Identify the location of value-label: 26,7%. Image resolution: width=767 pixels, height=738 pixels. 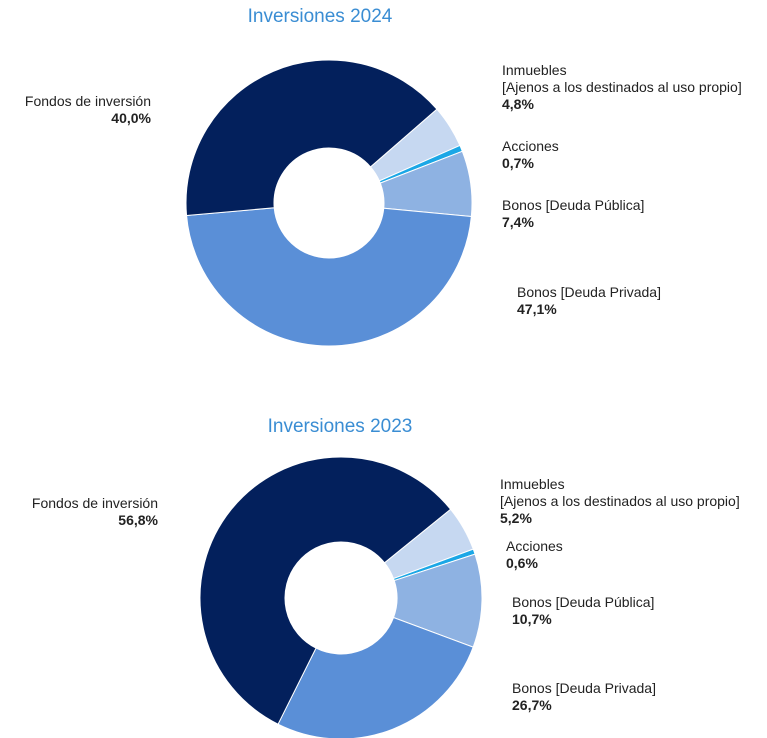
(532, 705).